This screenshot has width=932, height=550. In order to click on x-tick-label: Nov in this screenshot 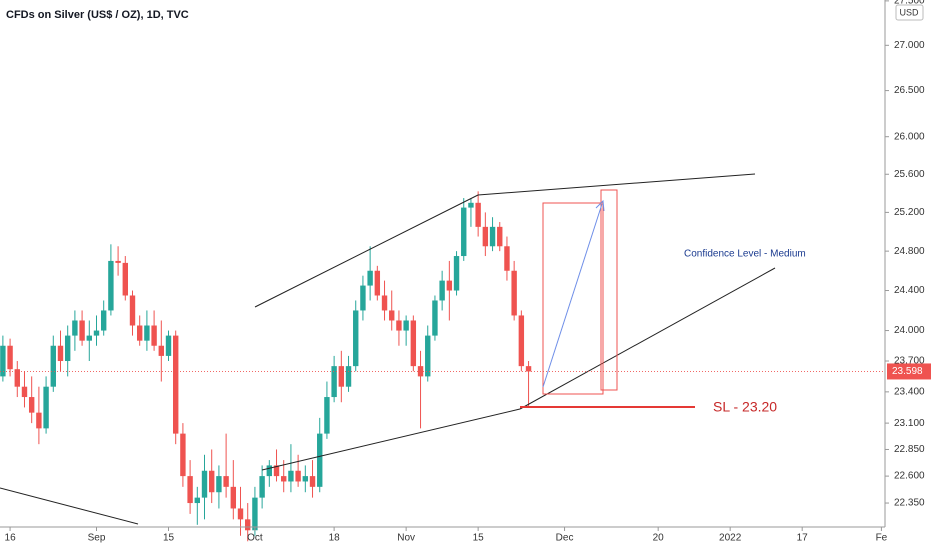, I will do `click(406, 538)`.